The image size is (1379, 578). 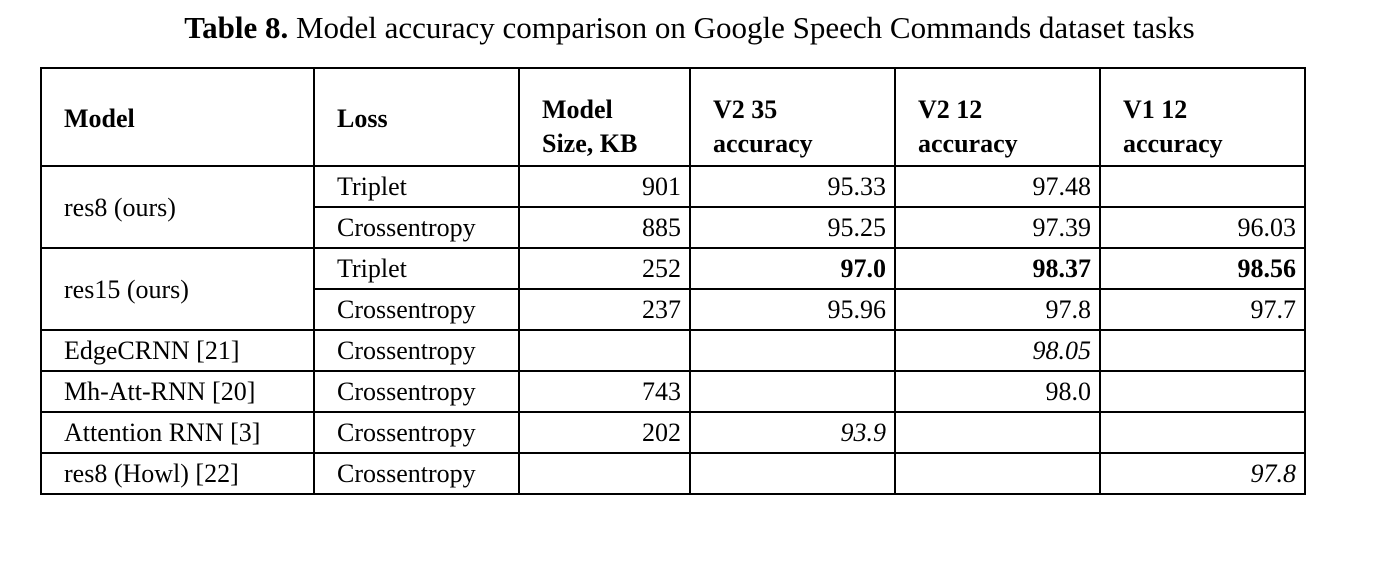 I want to click on table-row: res8 (ours) Triplet 901 95.33 97.48, so click(x=673, y=207).